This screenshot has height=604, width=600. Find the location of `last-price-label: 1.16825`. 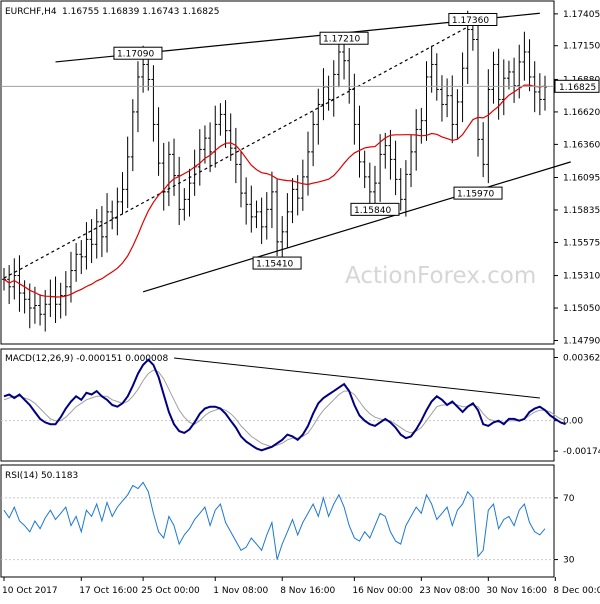

last-price-label: 1.16825 is located at coordinates (577, 88).